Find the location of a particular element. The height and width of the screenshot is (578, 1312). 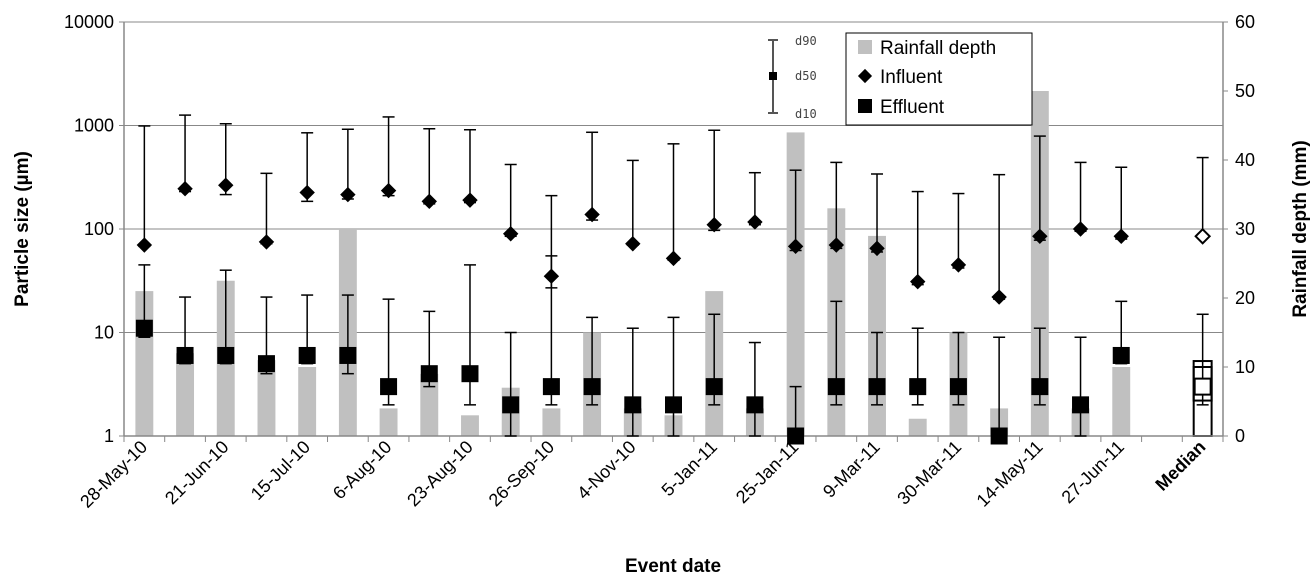

key-marker is located at coordinates (773, 76).